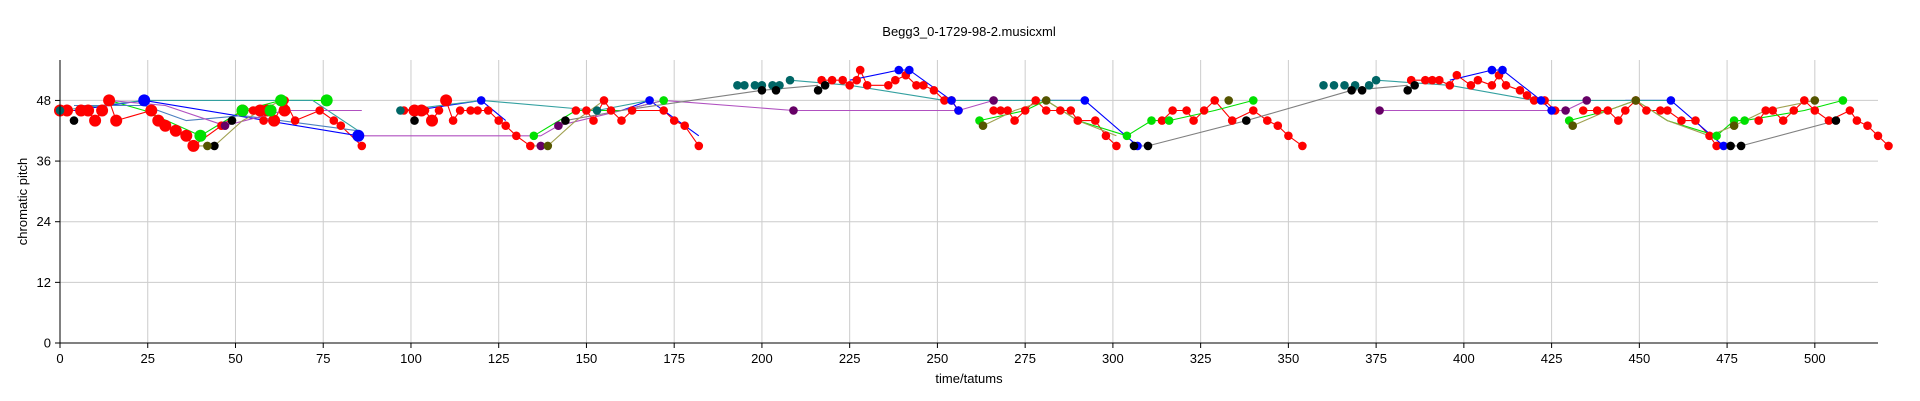 This screenshot has width=1920, height=401. What do you see at coordinates (44, 100) in the screenshot?
I see `y-tick-label: 48` at bounding box center [44, 100].